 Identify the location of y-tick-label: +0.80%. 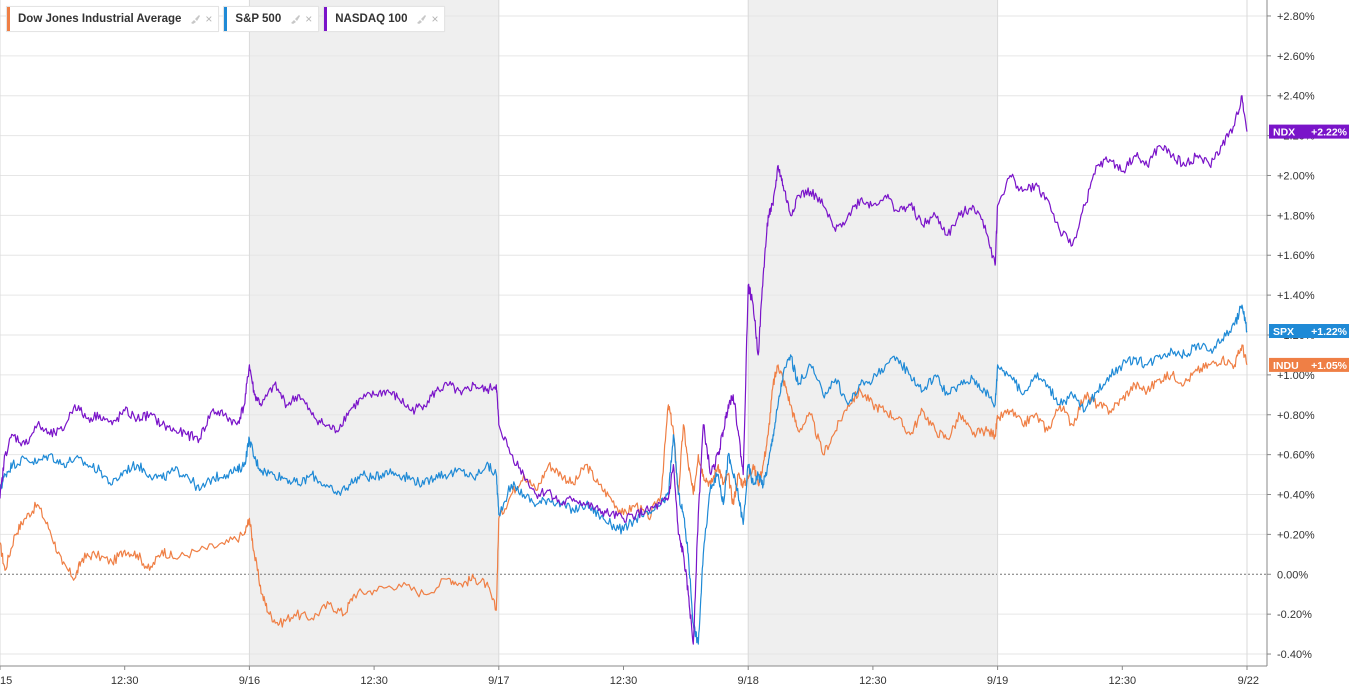
(1296, 416).